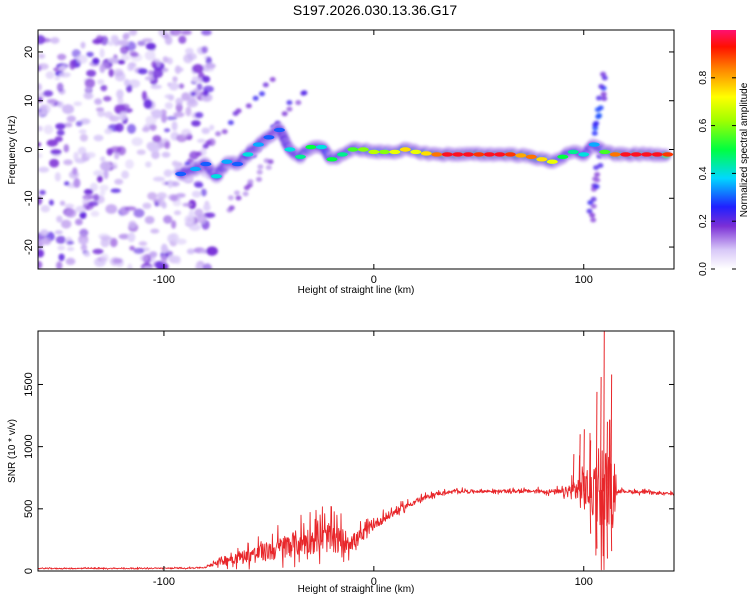  What do you see at coordinates (374, 280) in the screenshot?
I see `spectrogram-x-tick-label: 0` at bounding box center [374, 280].